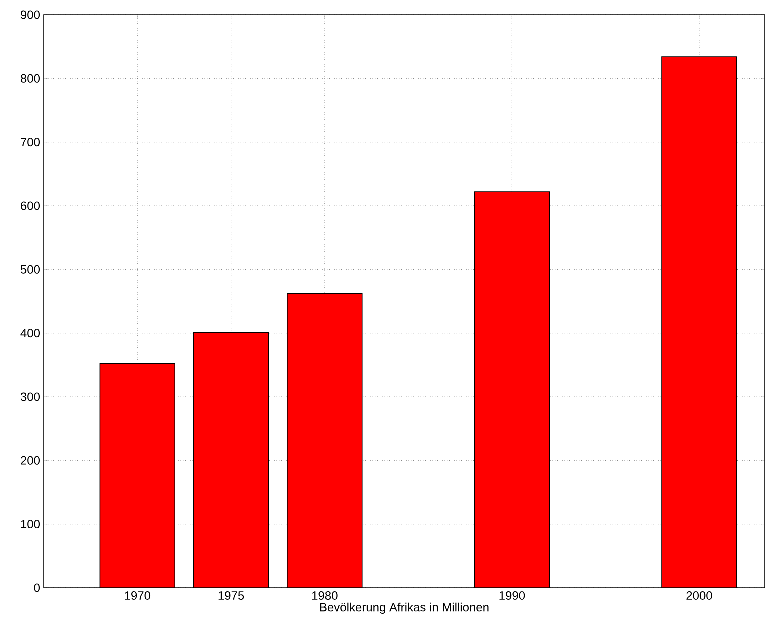  I want to click on x-tick-label: 1975, so click(231, 596).